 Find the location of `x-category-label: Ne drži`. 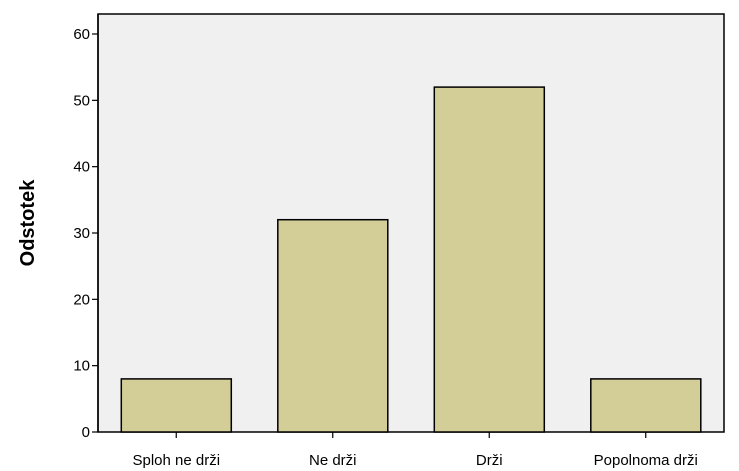

x-category-label: Ne drži is located at coordinates (333, 460).